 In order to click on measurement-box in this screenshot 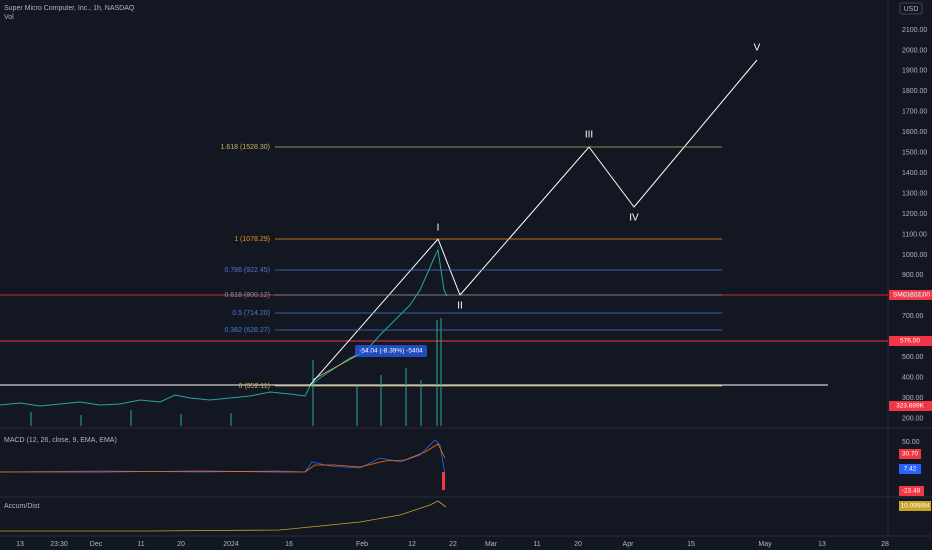, I will do `click(391, 351)`.